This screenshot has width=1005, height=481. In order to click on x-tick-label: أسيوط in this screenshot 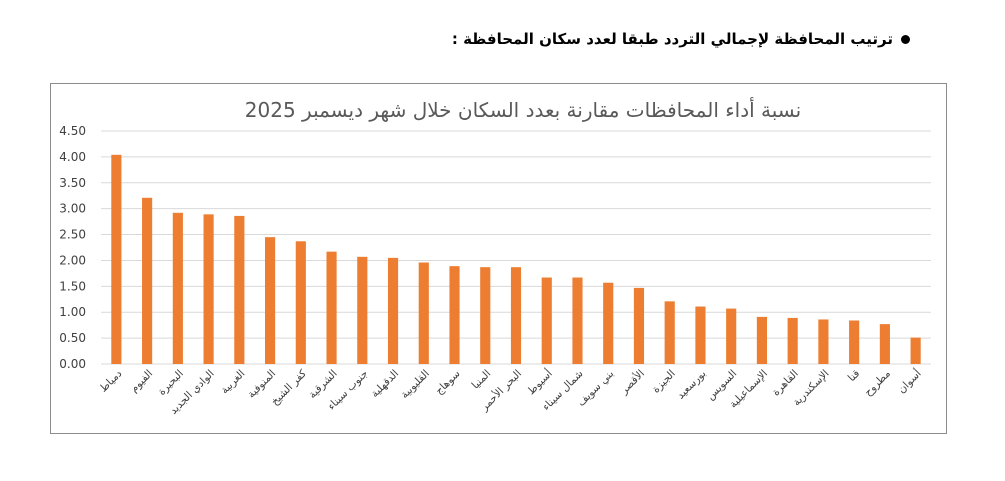, I will do `click(539, 381)`.